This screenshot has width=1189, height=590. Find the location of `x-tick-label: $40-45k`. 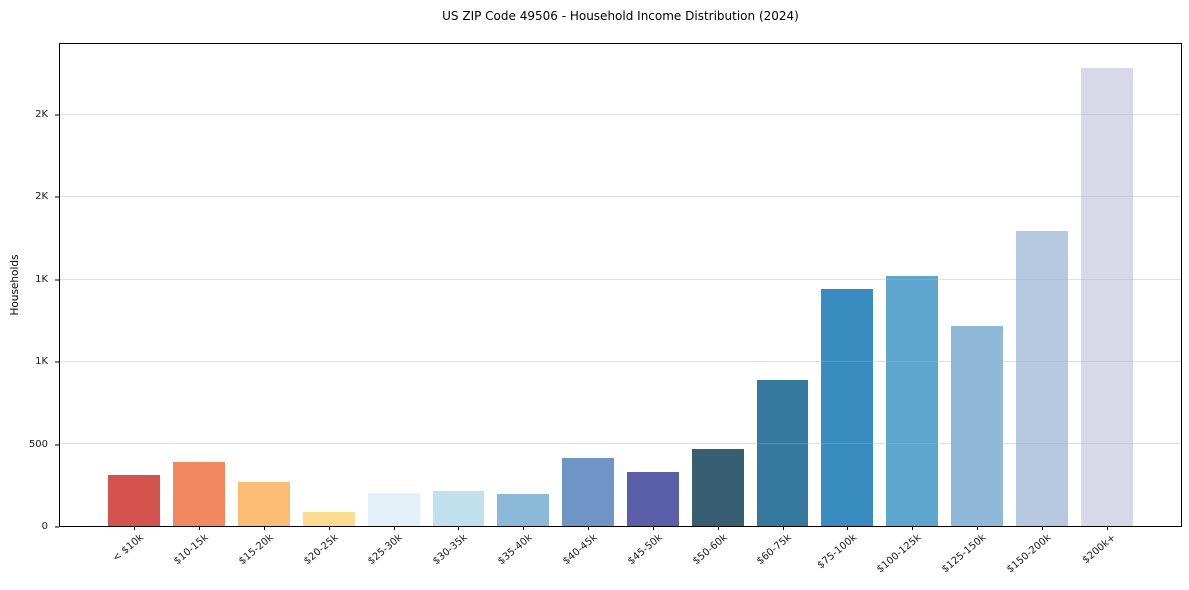

x-tick-label: $40-45k is located at coordinates (580, 550).